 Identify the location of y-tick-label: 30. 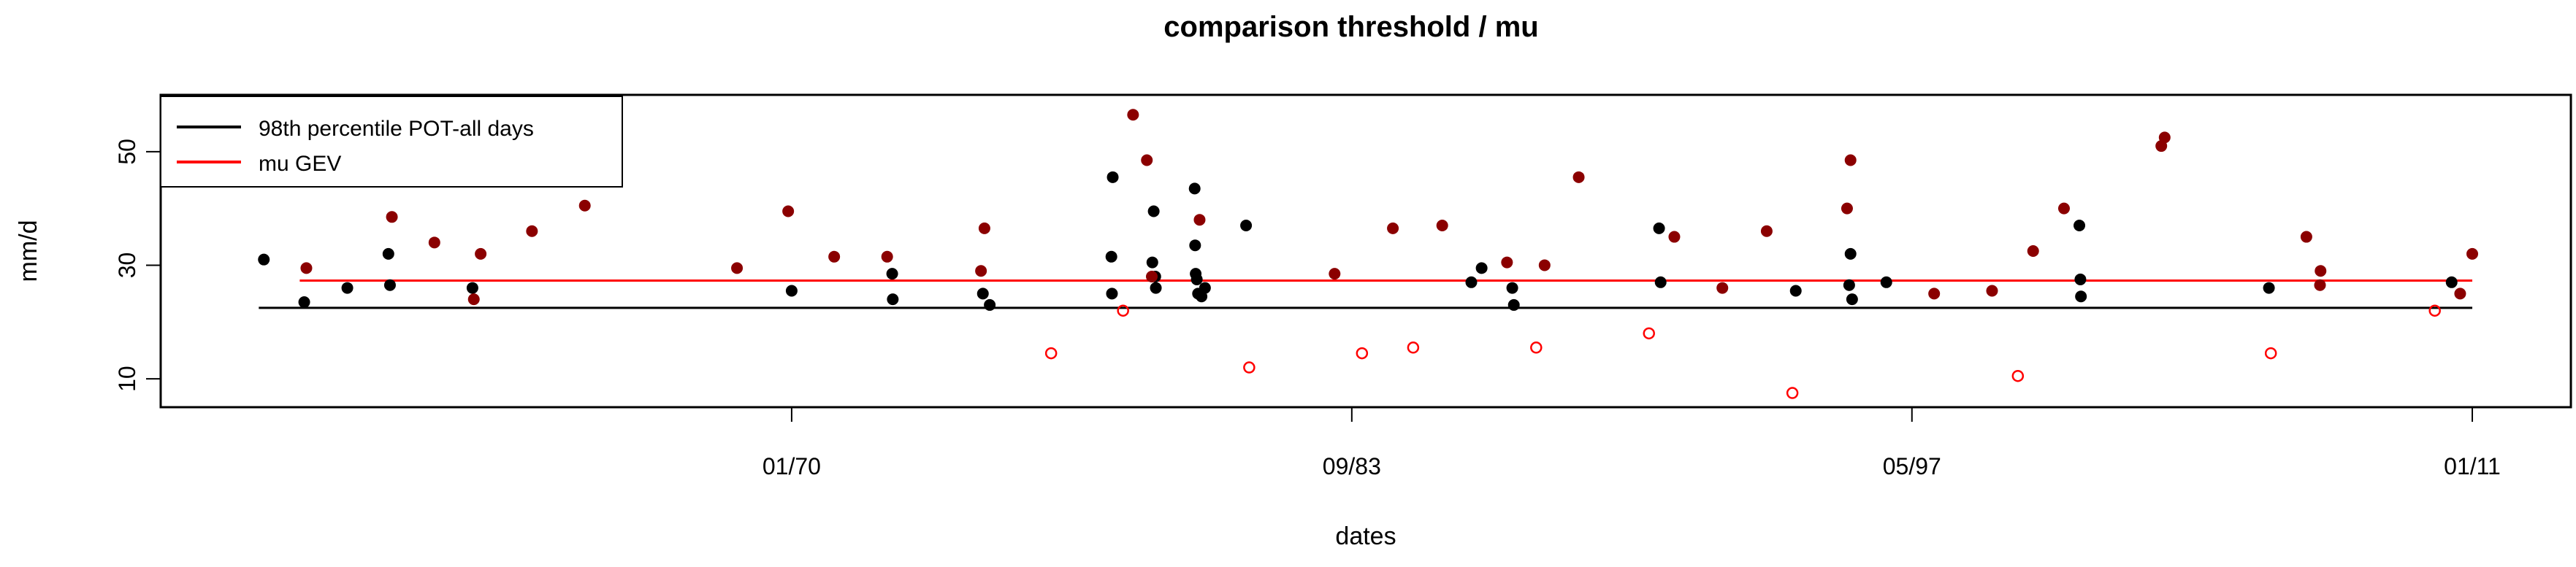
(127, 265).